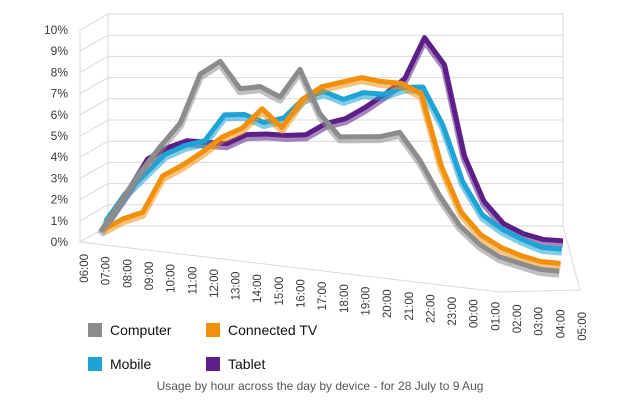 The image size is (640, 408). Describe the element at coordinates (213, 330) in the screenshot. I see `legend-swatch-connected-tv` at that location.